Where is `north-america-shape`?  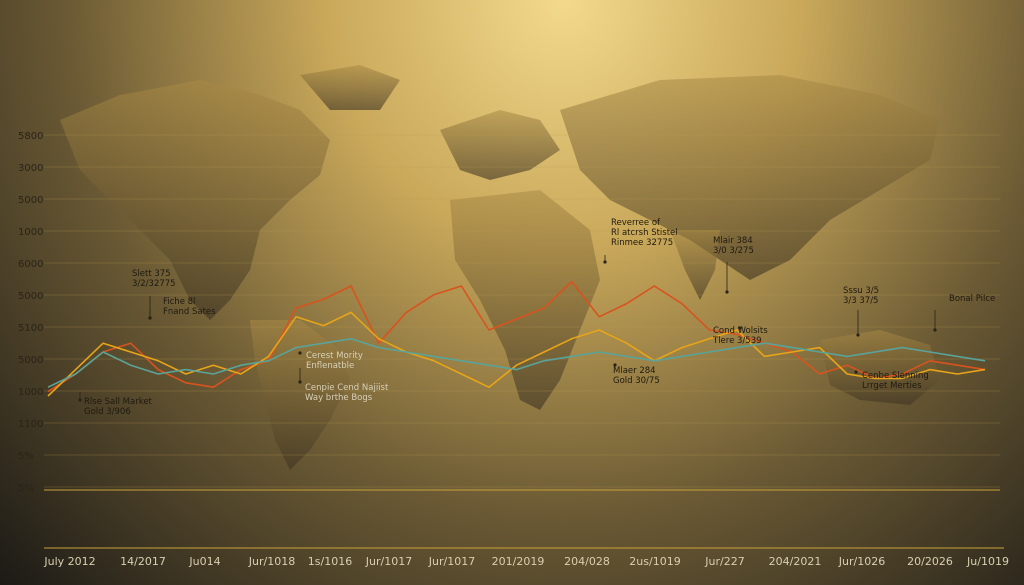 north-america-shape is located at coordinates (195, 200).